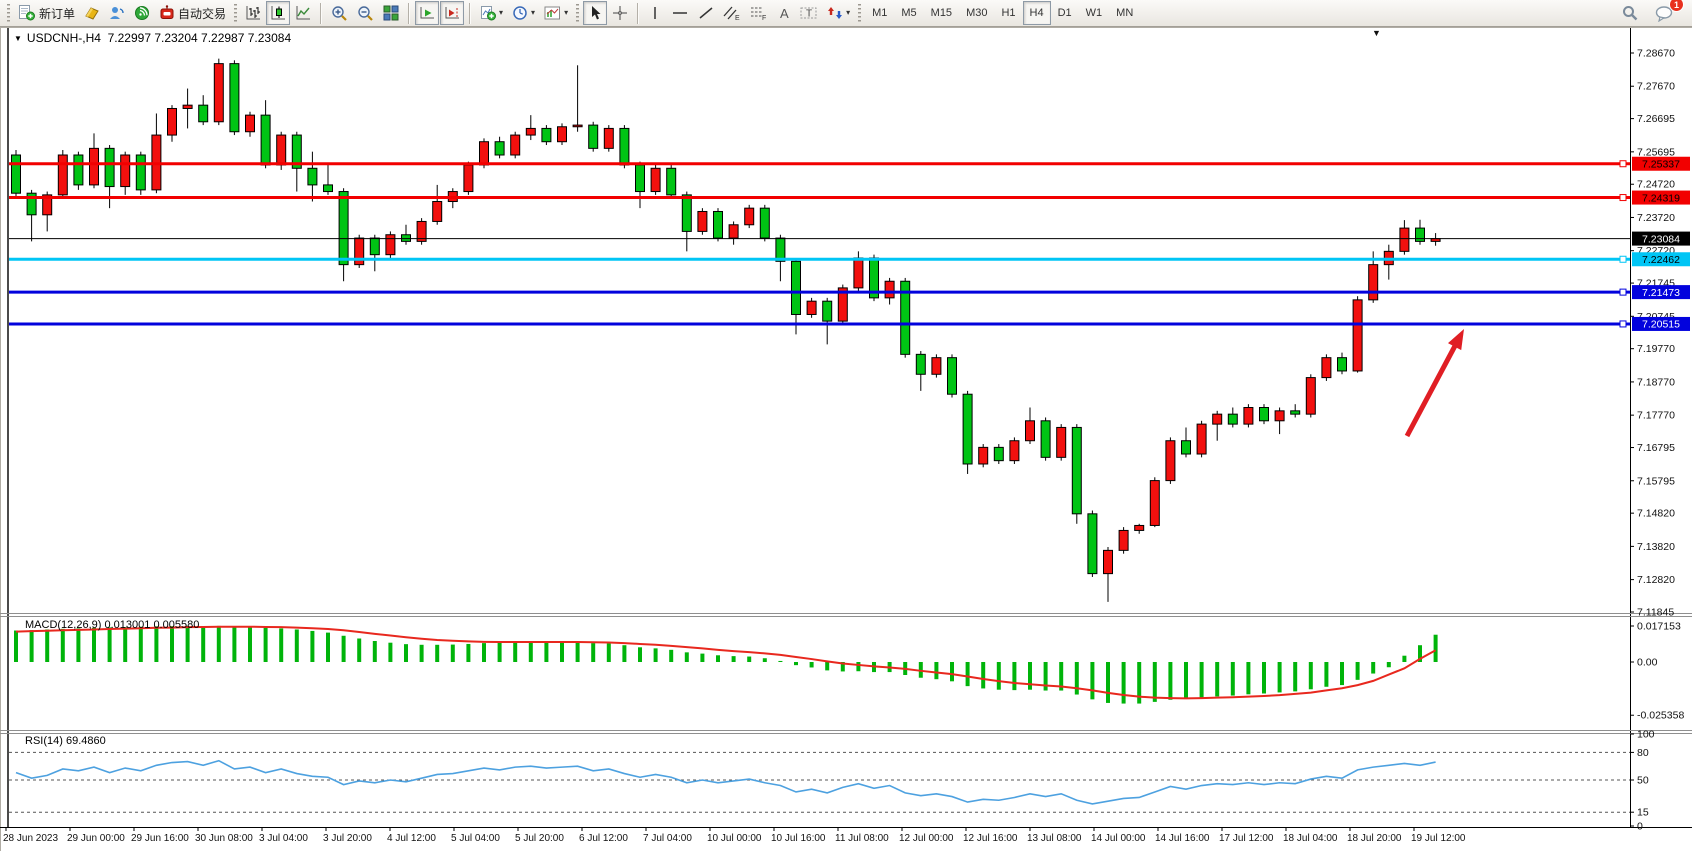 The height and width of the screenshot is (851, 1692). Describe the element at coordinates (1246, 838) in the screenshot. I see `svg-text: 17 Jul 12:00` at that location.